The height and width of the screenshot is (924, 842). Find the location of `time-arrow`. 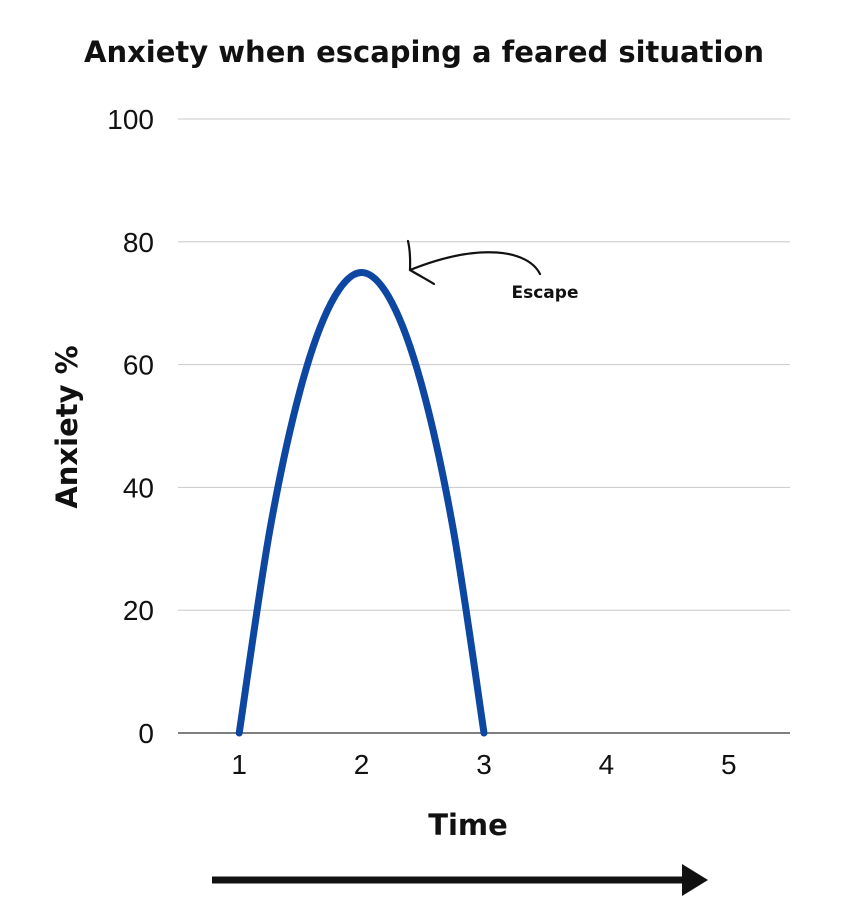

time-arrow is located at coordinates (460, 880).